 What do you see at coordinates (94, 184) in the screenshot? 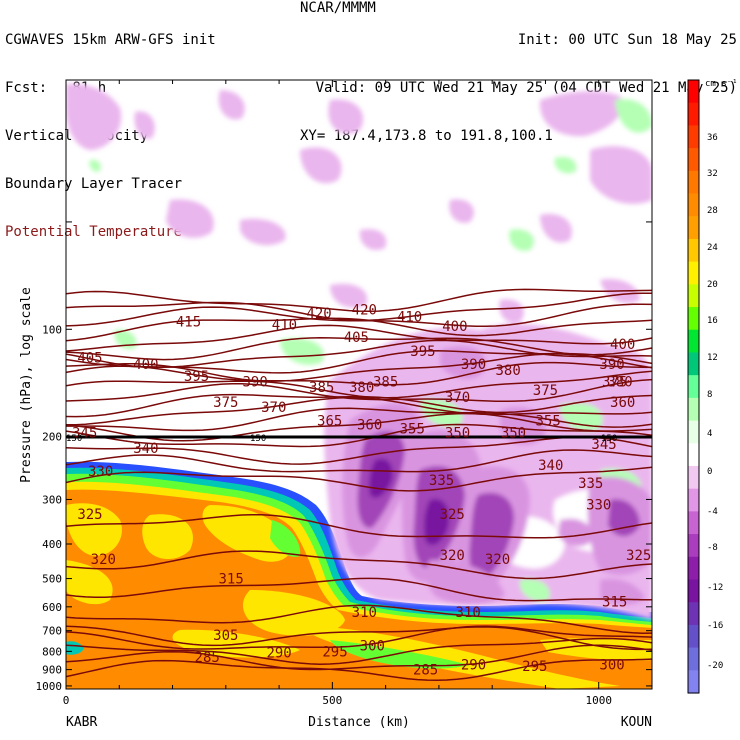
I see `field-boundary-tracer: Boundary Layer Tracer` at bounding box center [94, 184].